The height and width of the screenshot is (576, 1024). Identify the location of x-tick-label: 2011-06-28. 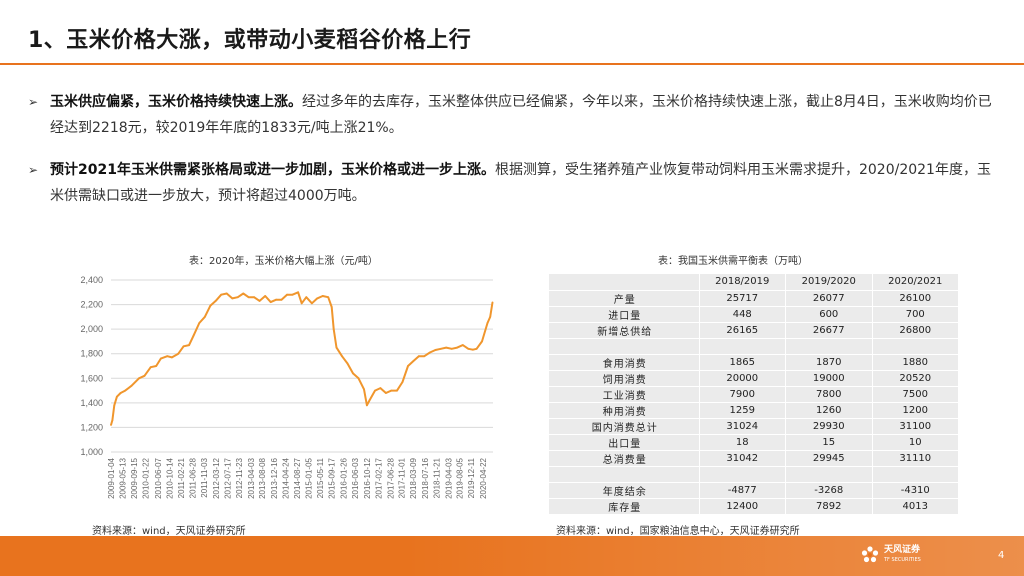
(193, 477).